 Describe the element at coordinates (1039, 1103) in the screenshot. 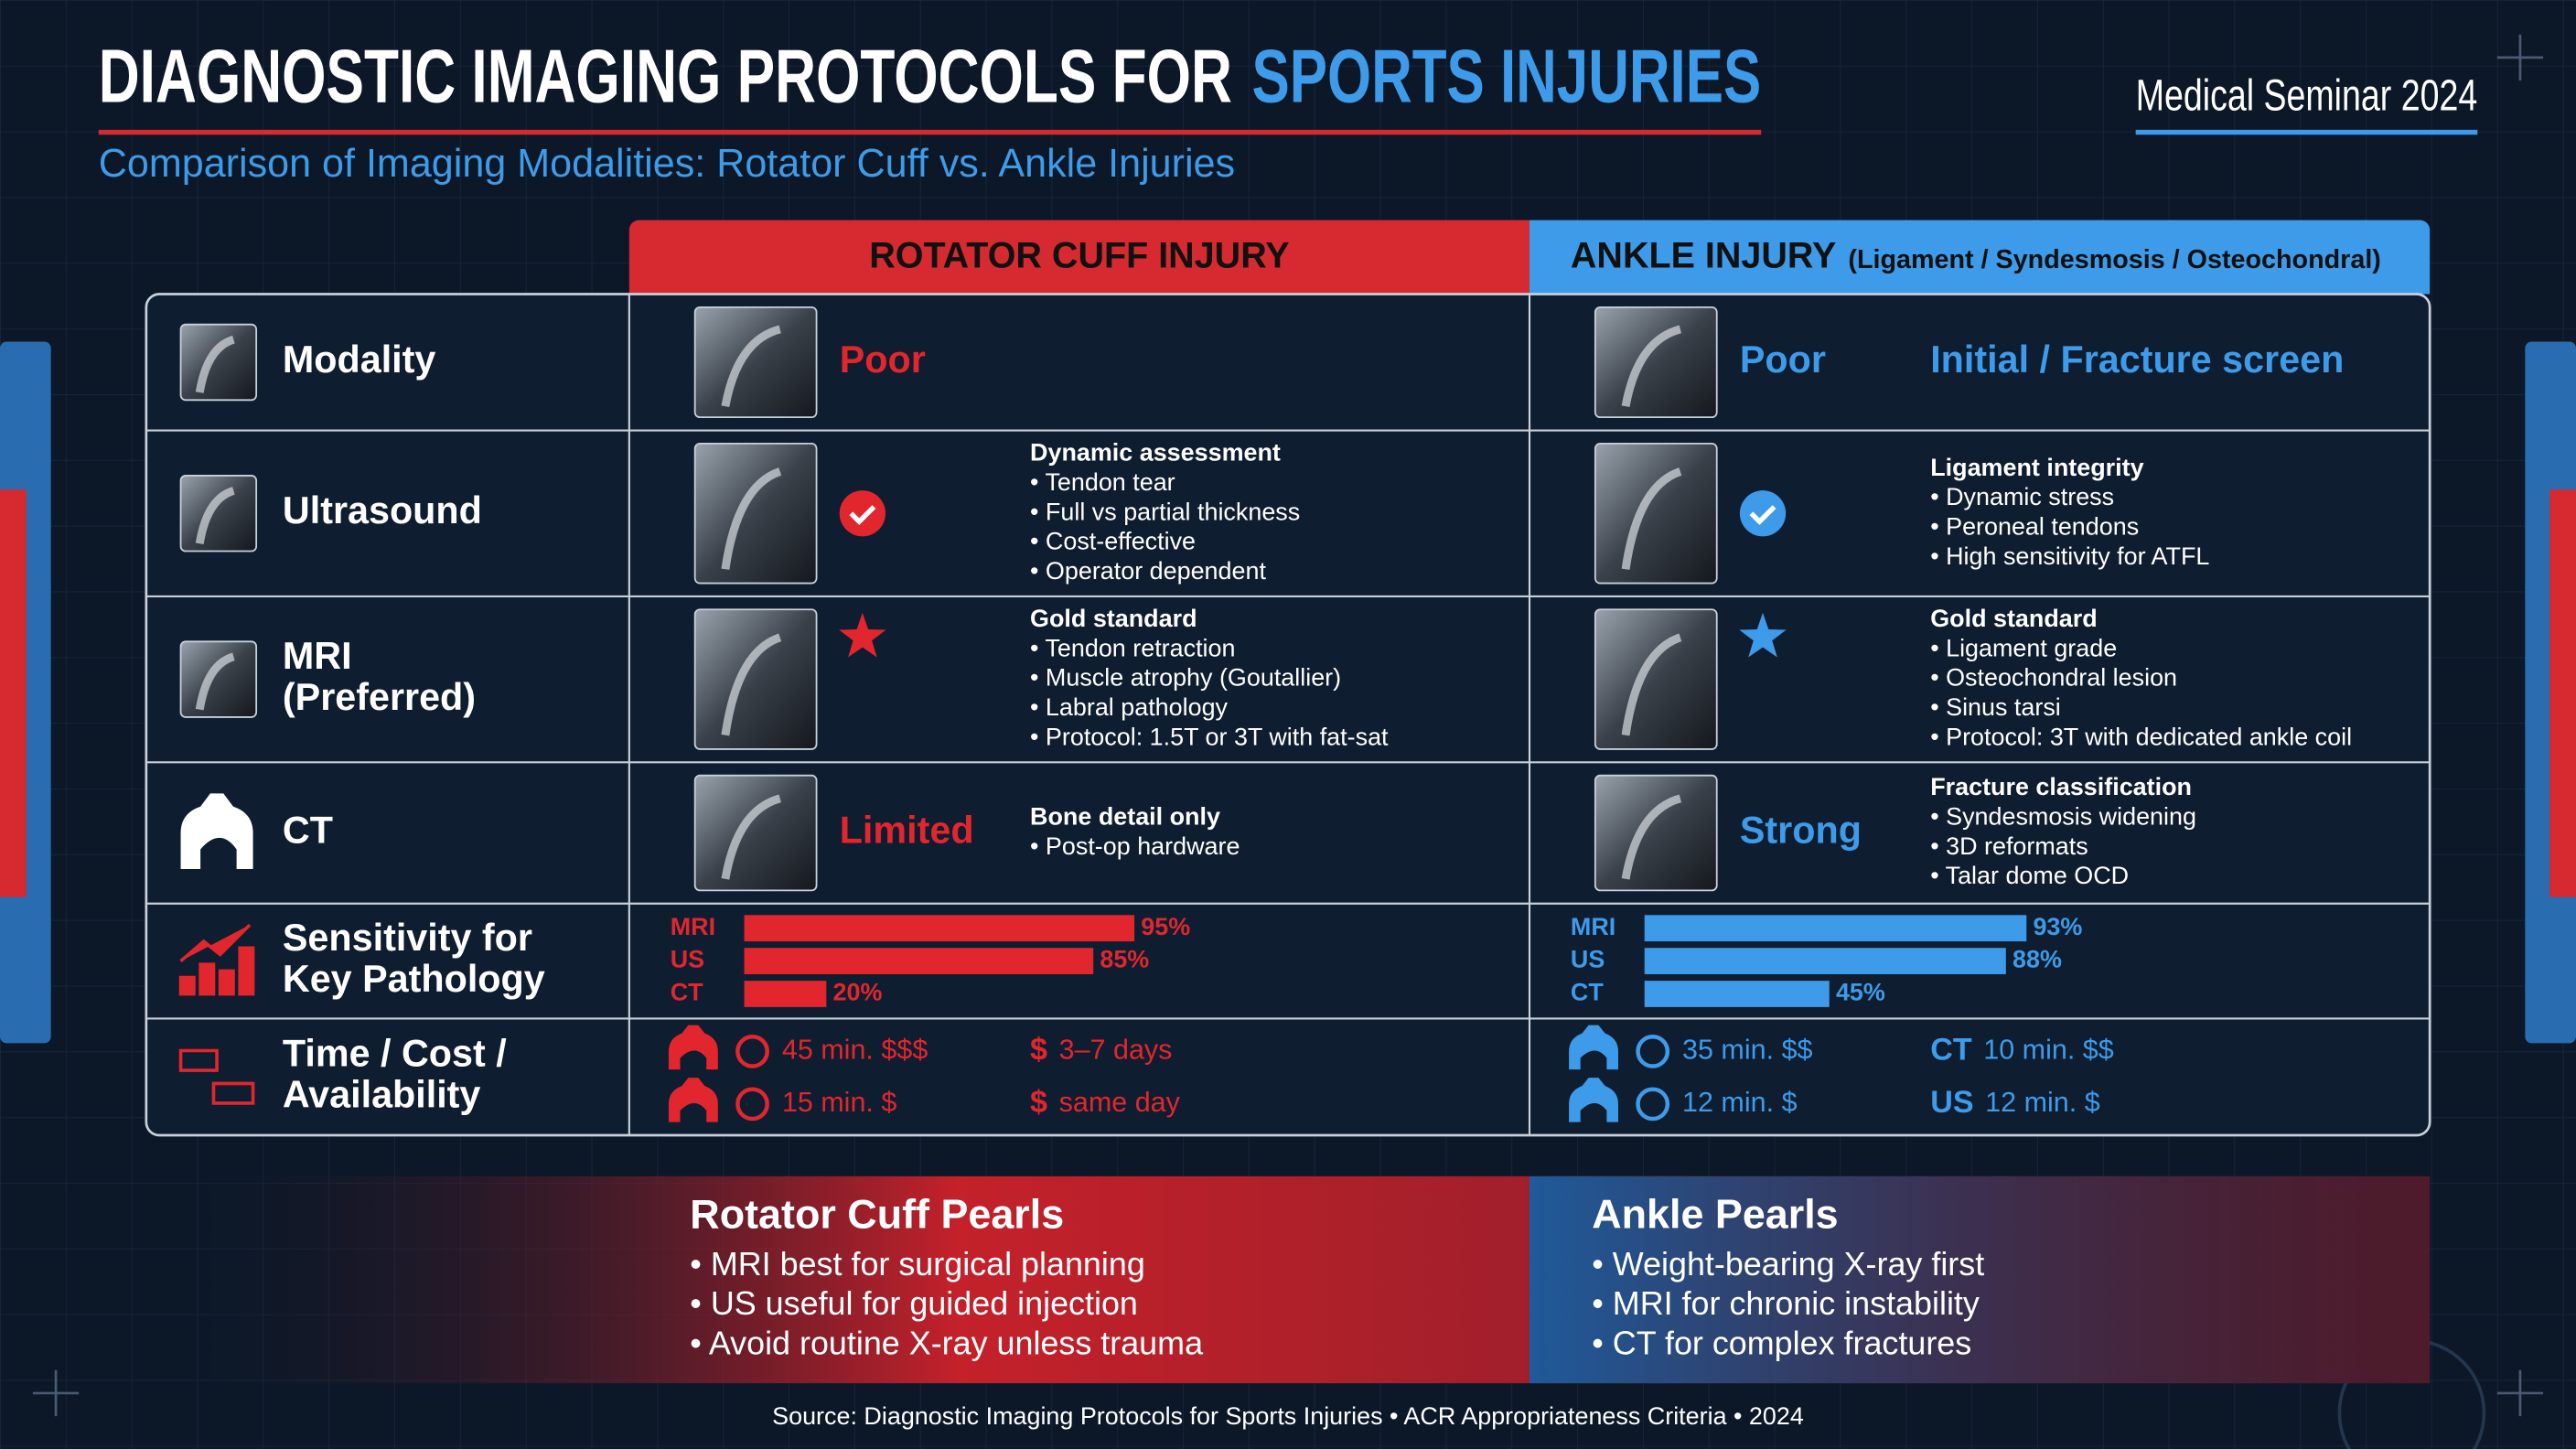

I see `time-cost-prefix: $` at that location.